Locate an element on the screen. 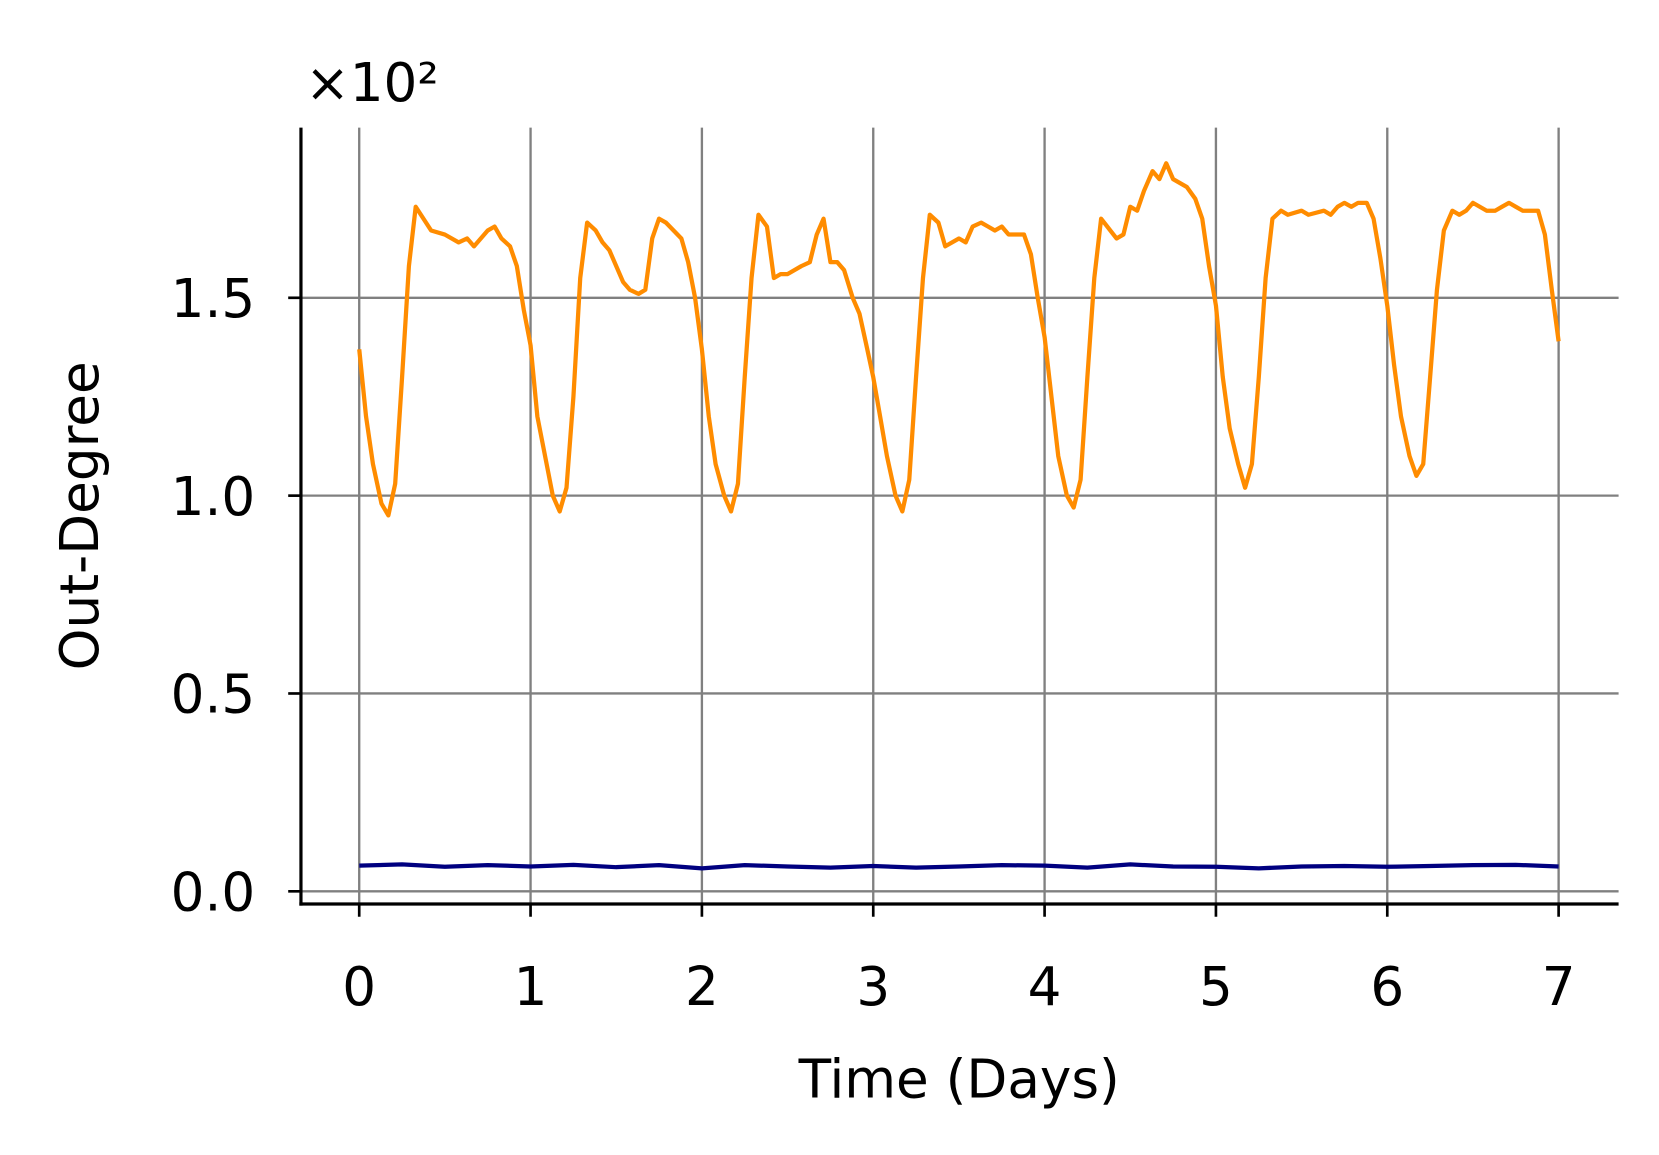  x-tick-label: 4 is located at coordinates (1045, 987).